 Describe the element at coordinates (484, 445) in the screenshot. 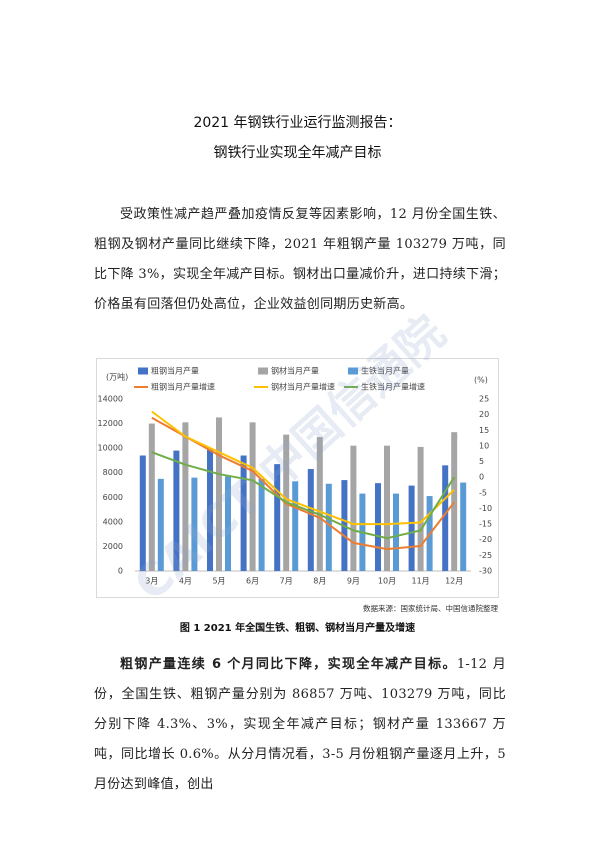

I see `y2-tick-label: 10` at that location.